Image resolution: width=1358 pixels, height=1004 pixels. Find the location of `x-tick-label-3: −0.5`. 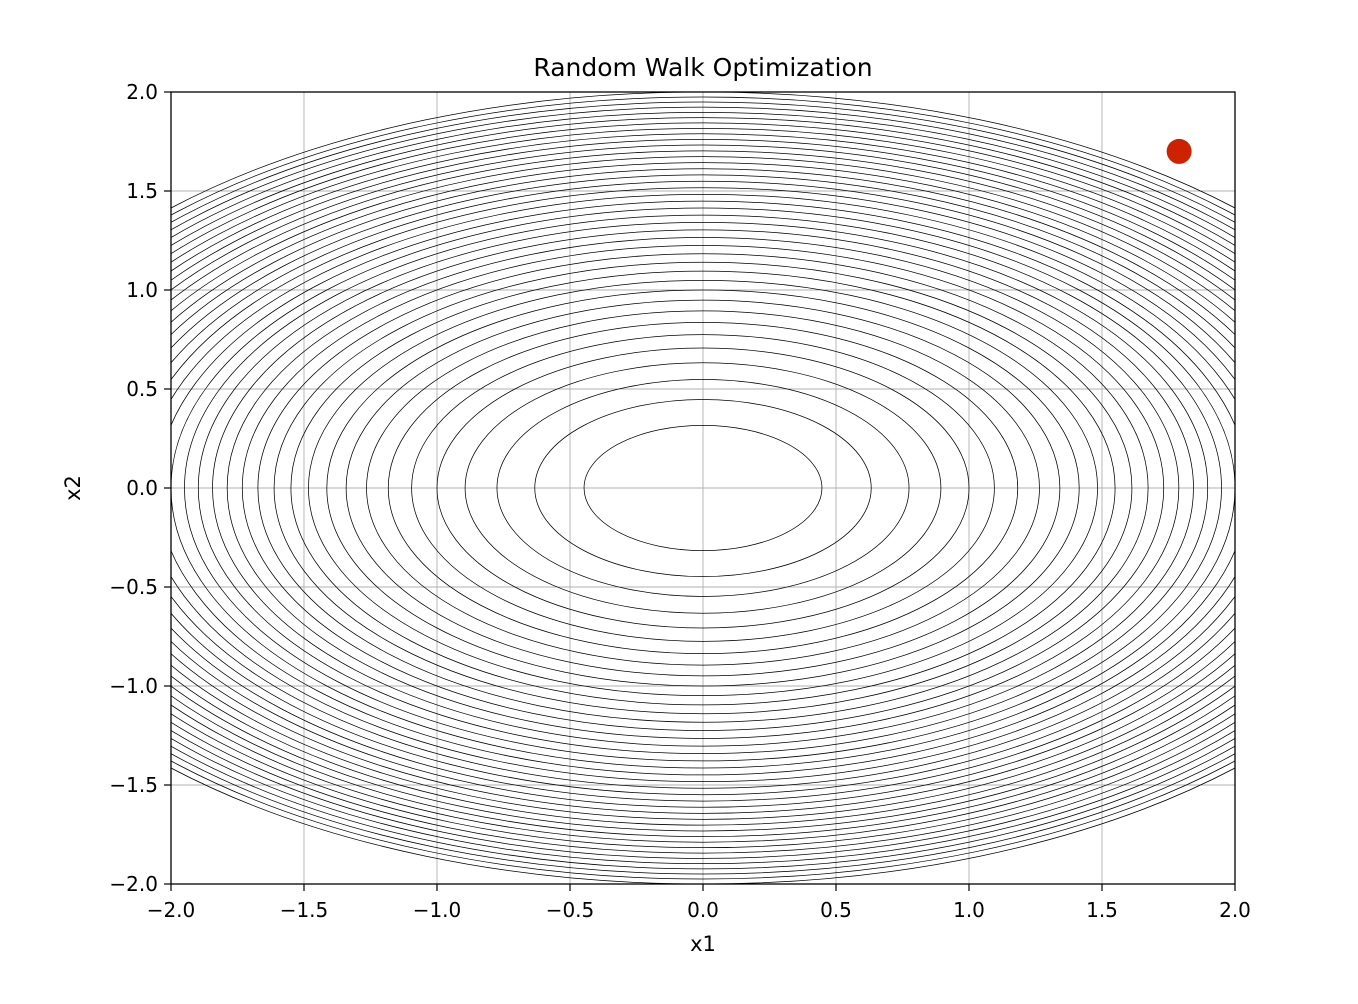

x-tick-label-3: −0.5 is located at coordinates (570, 910).